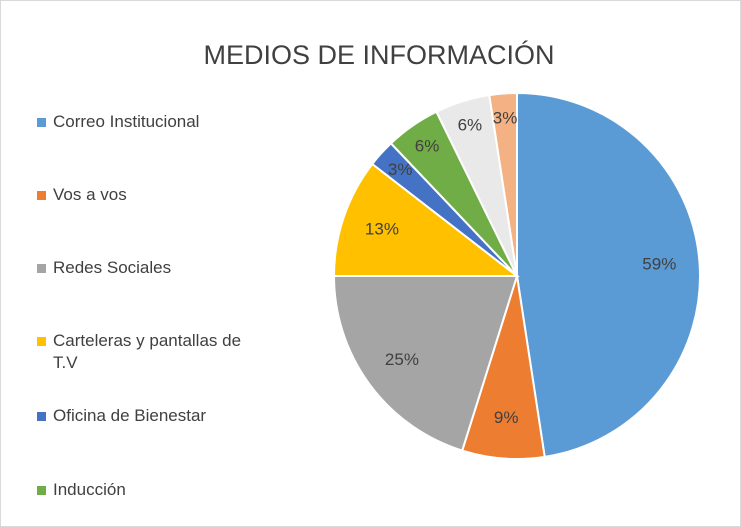 The image size is (741, 527). I want to click on legend-item: Redes Sociales, so click(162, 268).